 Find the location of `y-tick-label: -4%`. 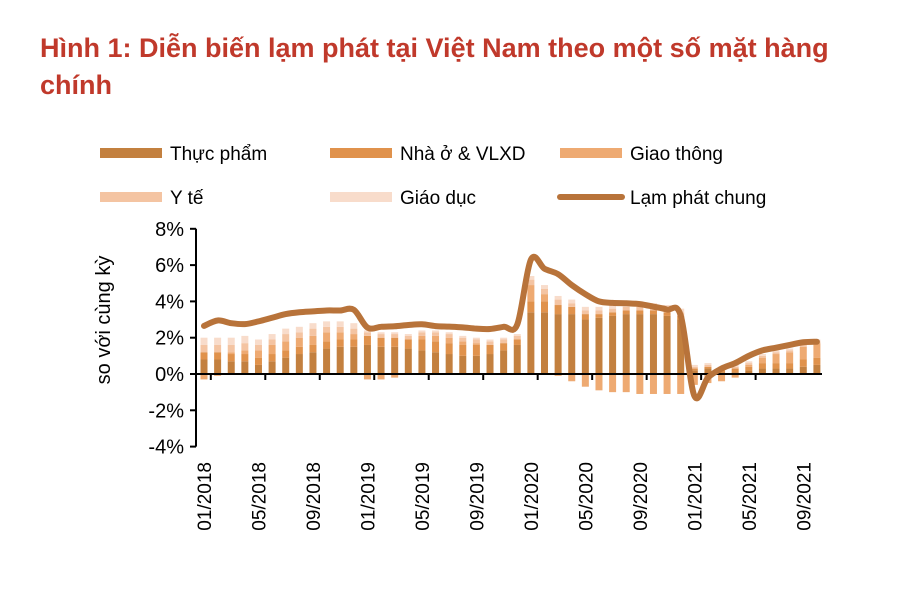

y-tick-label: -4% is located at coordinates (166, 448).